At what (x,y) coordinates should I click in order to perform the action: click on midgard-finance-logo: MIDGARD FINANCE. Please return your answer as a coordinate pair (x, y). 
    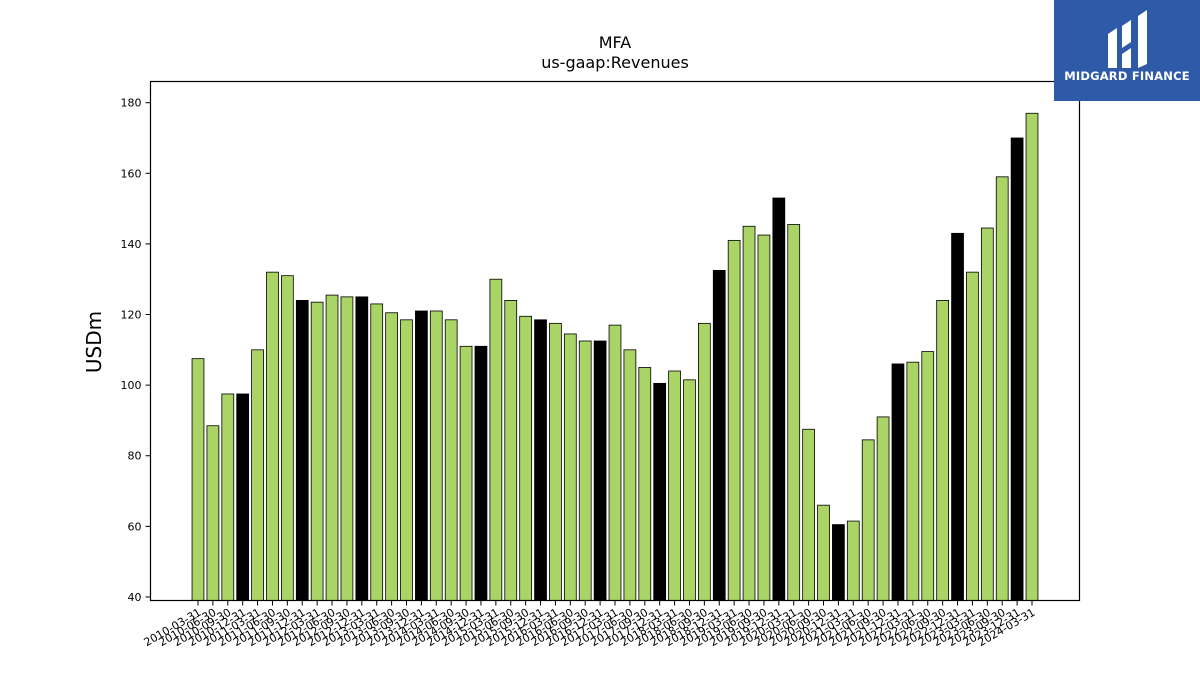
    Looking at the image, I should click on (1127, 50).